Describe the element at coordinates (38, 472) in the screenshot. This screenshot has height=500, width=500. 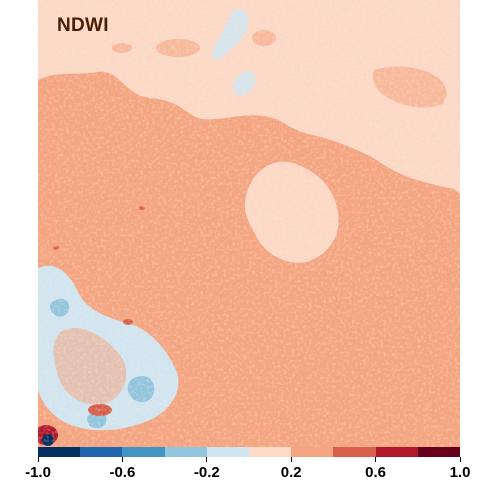
I see `legend-tick-label: -1.0` at that location.